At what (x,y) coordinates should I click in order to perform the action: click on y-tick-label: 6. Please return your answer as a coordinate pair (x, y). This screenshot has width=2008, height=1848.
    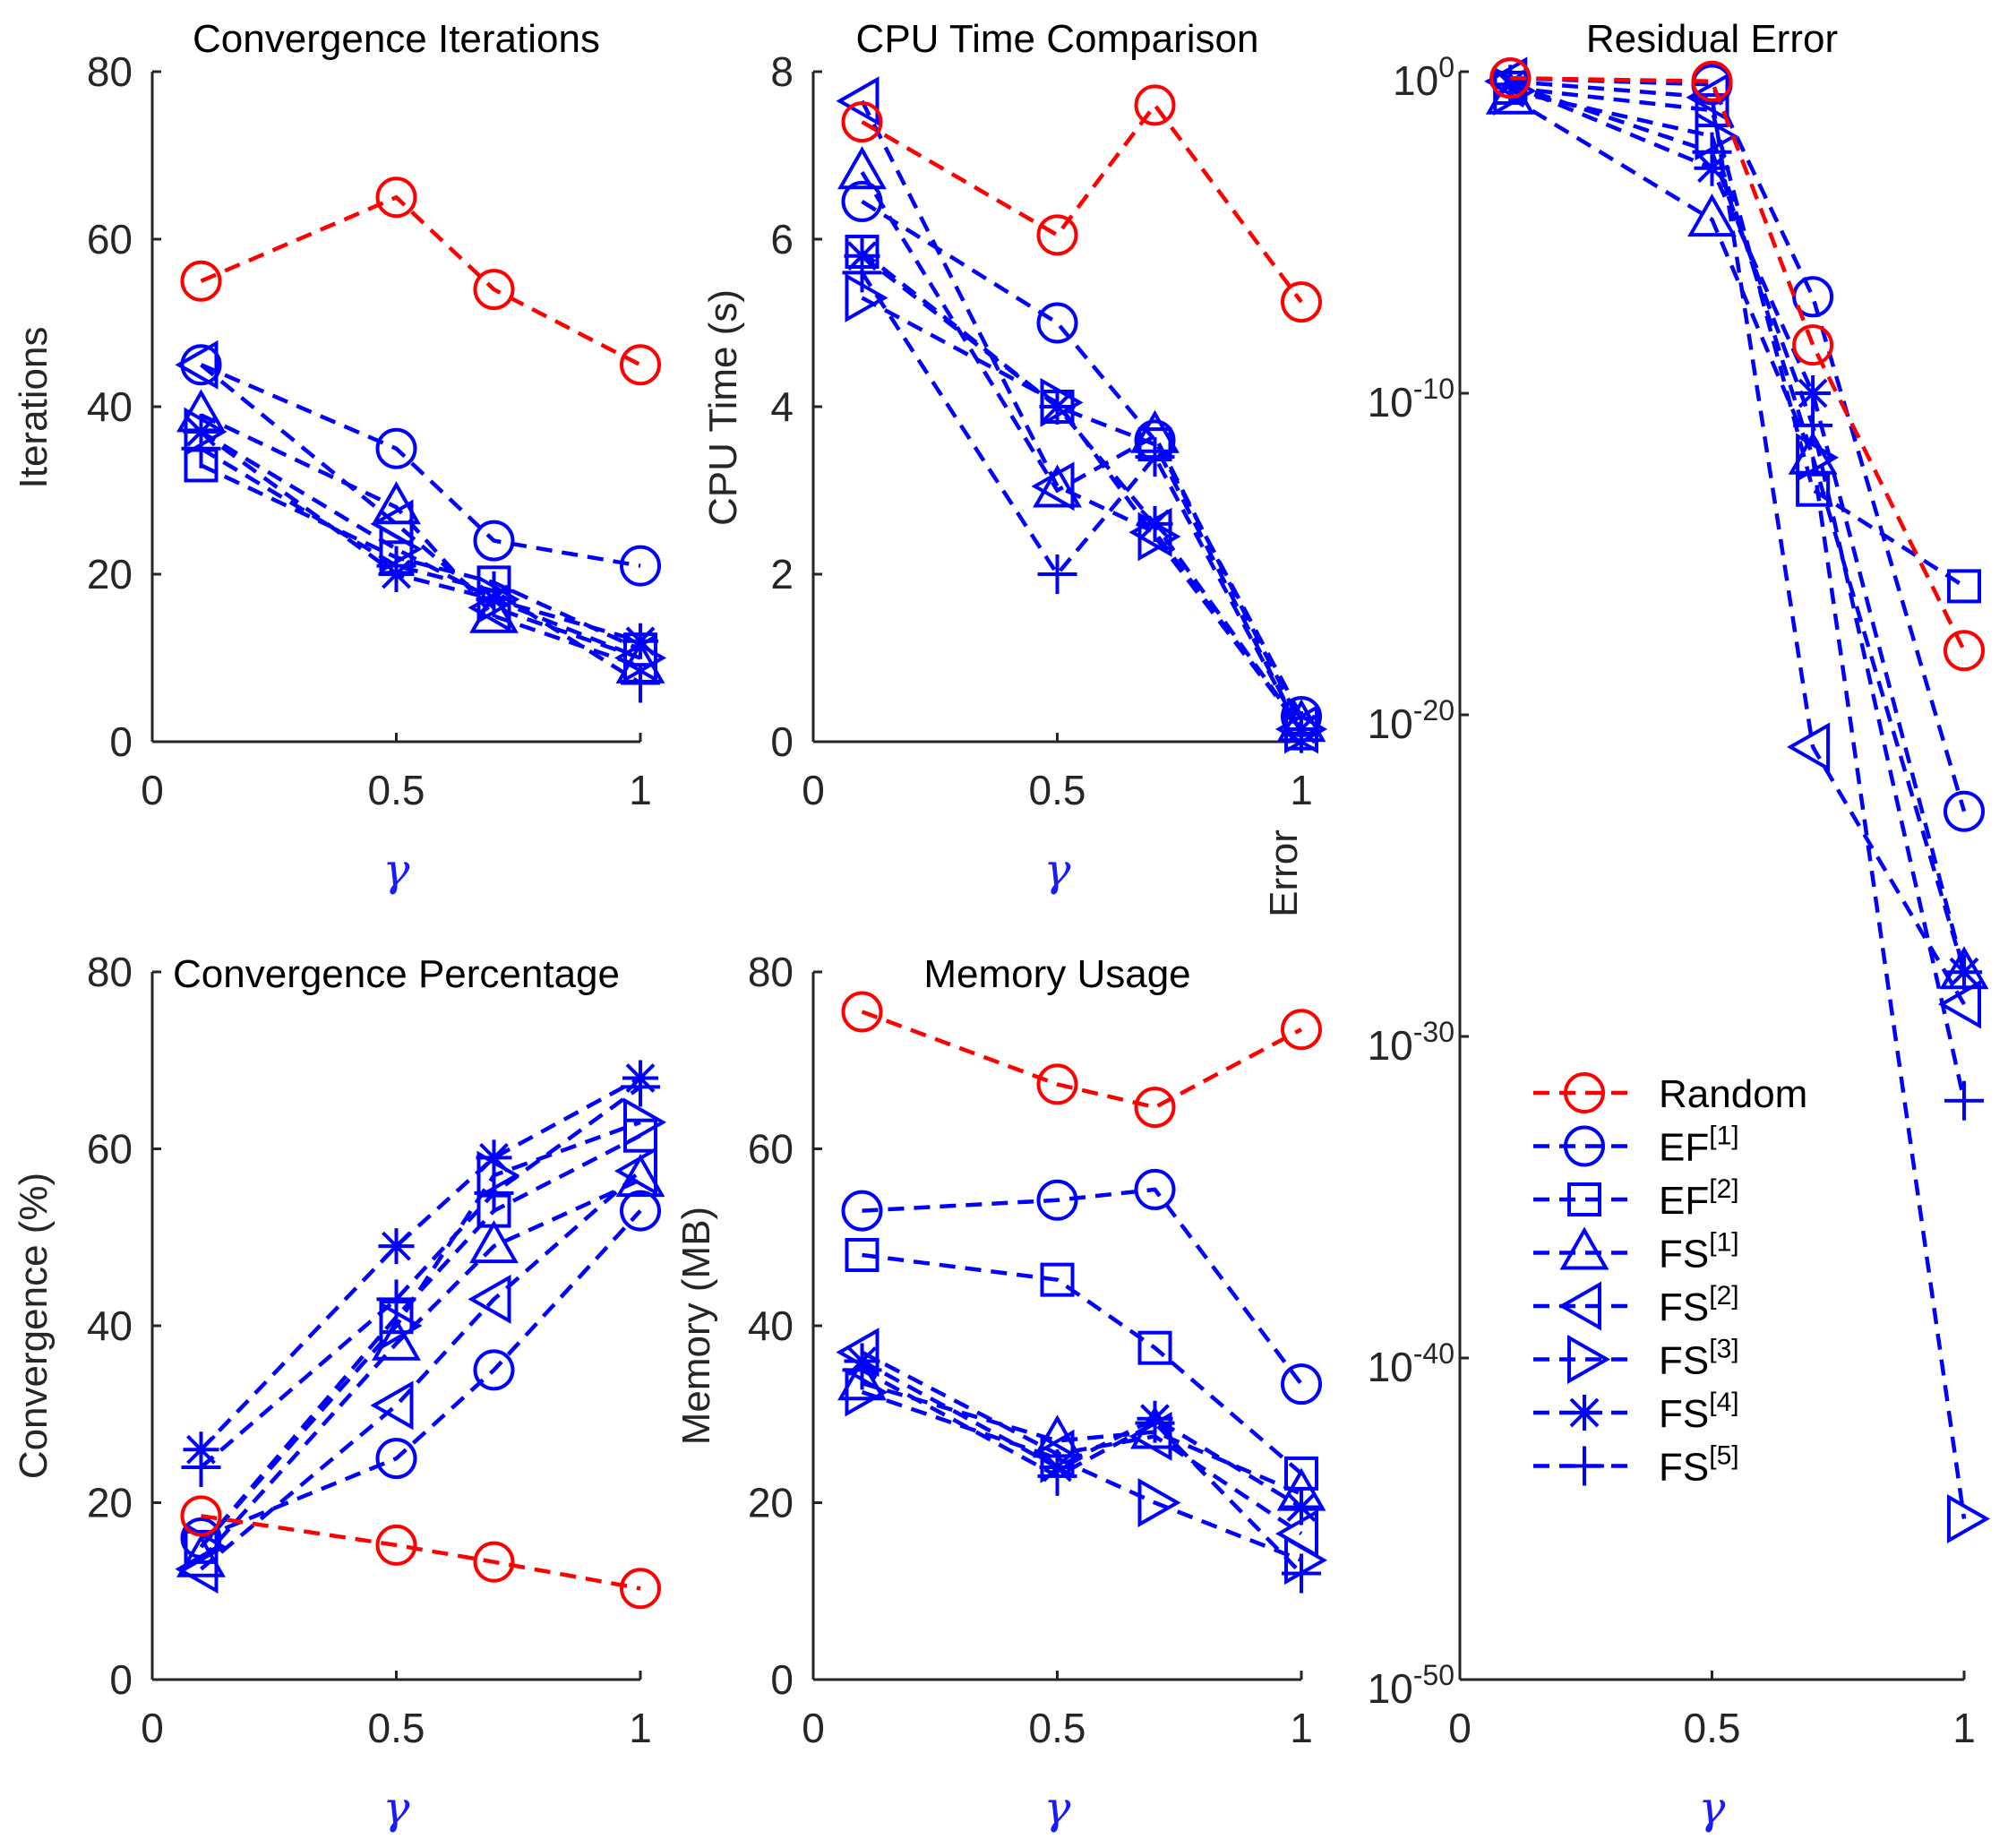
    Looking at the image, I should click on (782, 239).